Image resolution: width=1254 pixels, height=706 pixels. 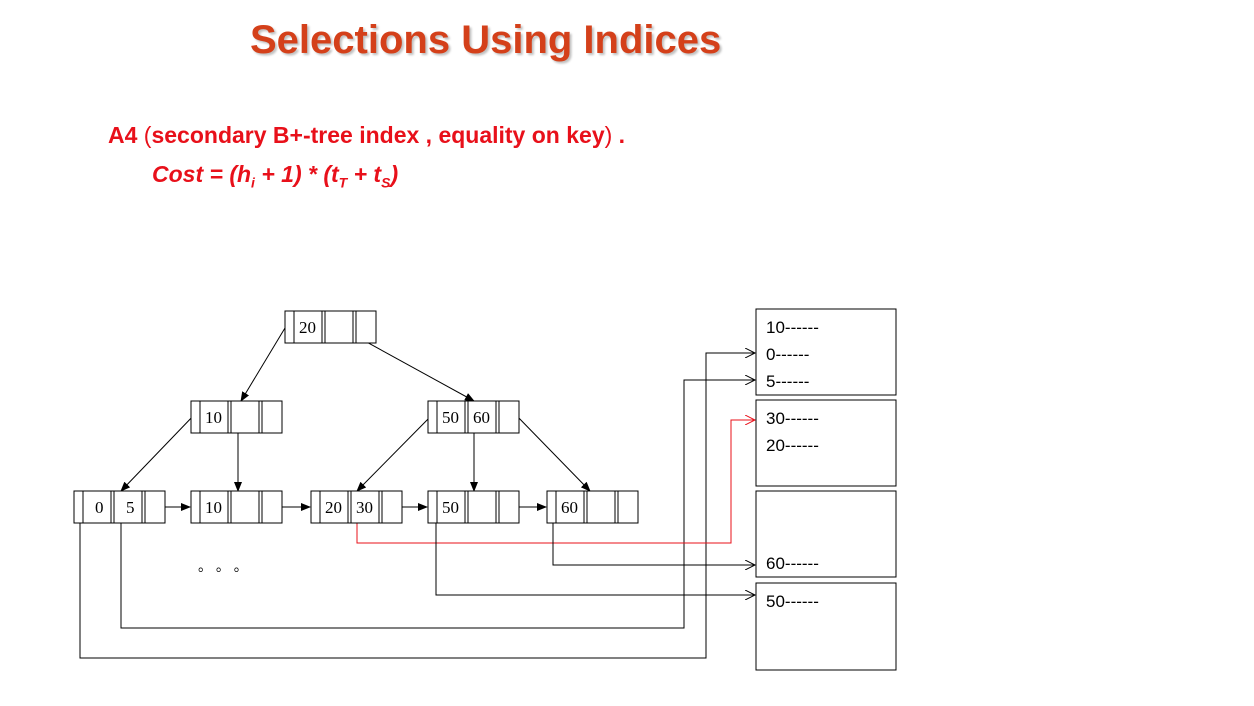 What do you see at coordinates (787, 354) in the screenshot?
I see `record-entry: 0------` at bounding box center [787, 354].